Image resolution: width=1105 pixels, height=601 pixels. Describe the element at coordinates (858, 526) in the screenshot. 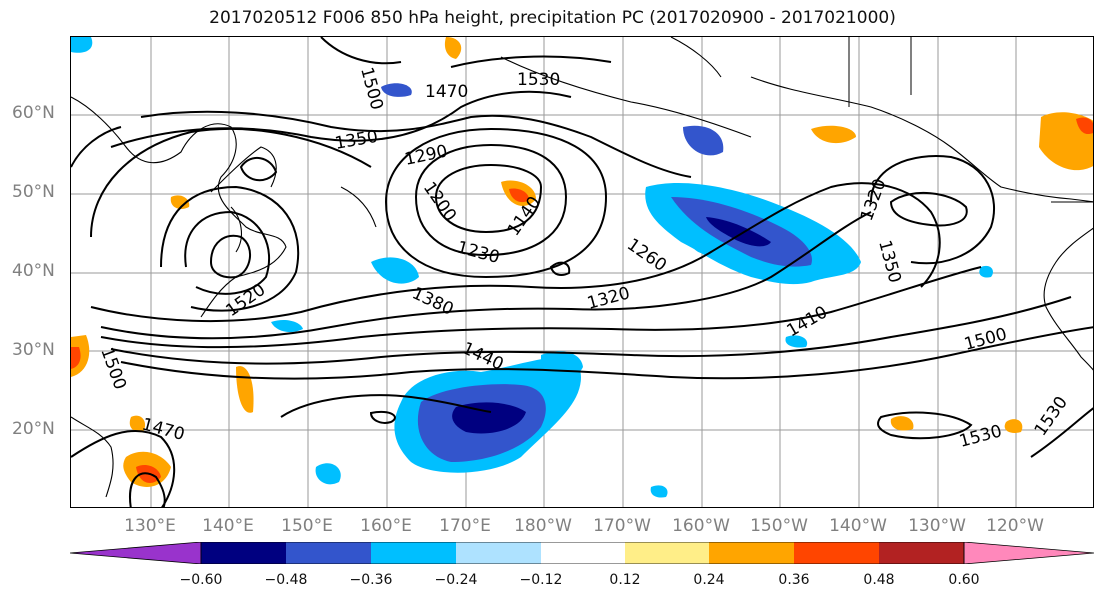

I see `lon-label-140w: 140°W` at that location.